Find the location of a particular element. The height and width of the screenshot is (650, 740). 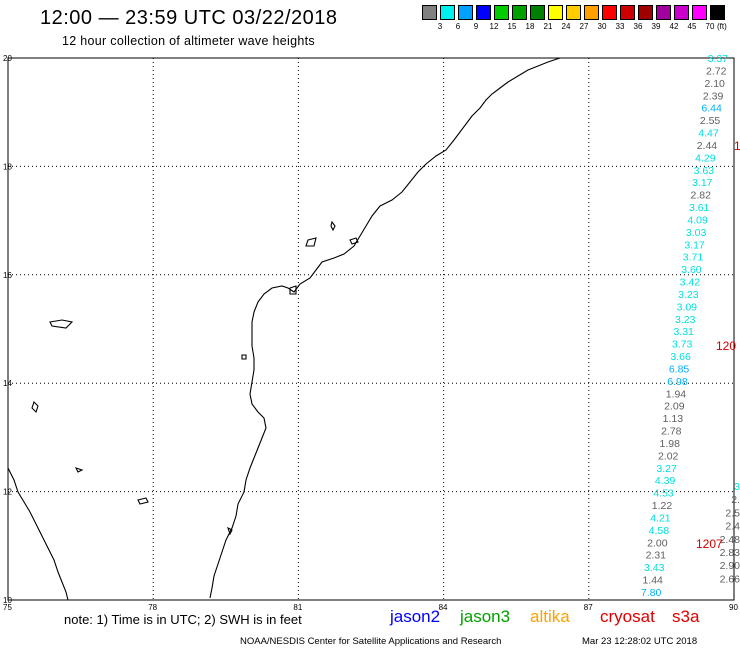

wave-height-value: 2.90 is located at coordinates (730, 566).